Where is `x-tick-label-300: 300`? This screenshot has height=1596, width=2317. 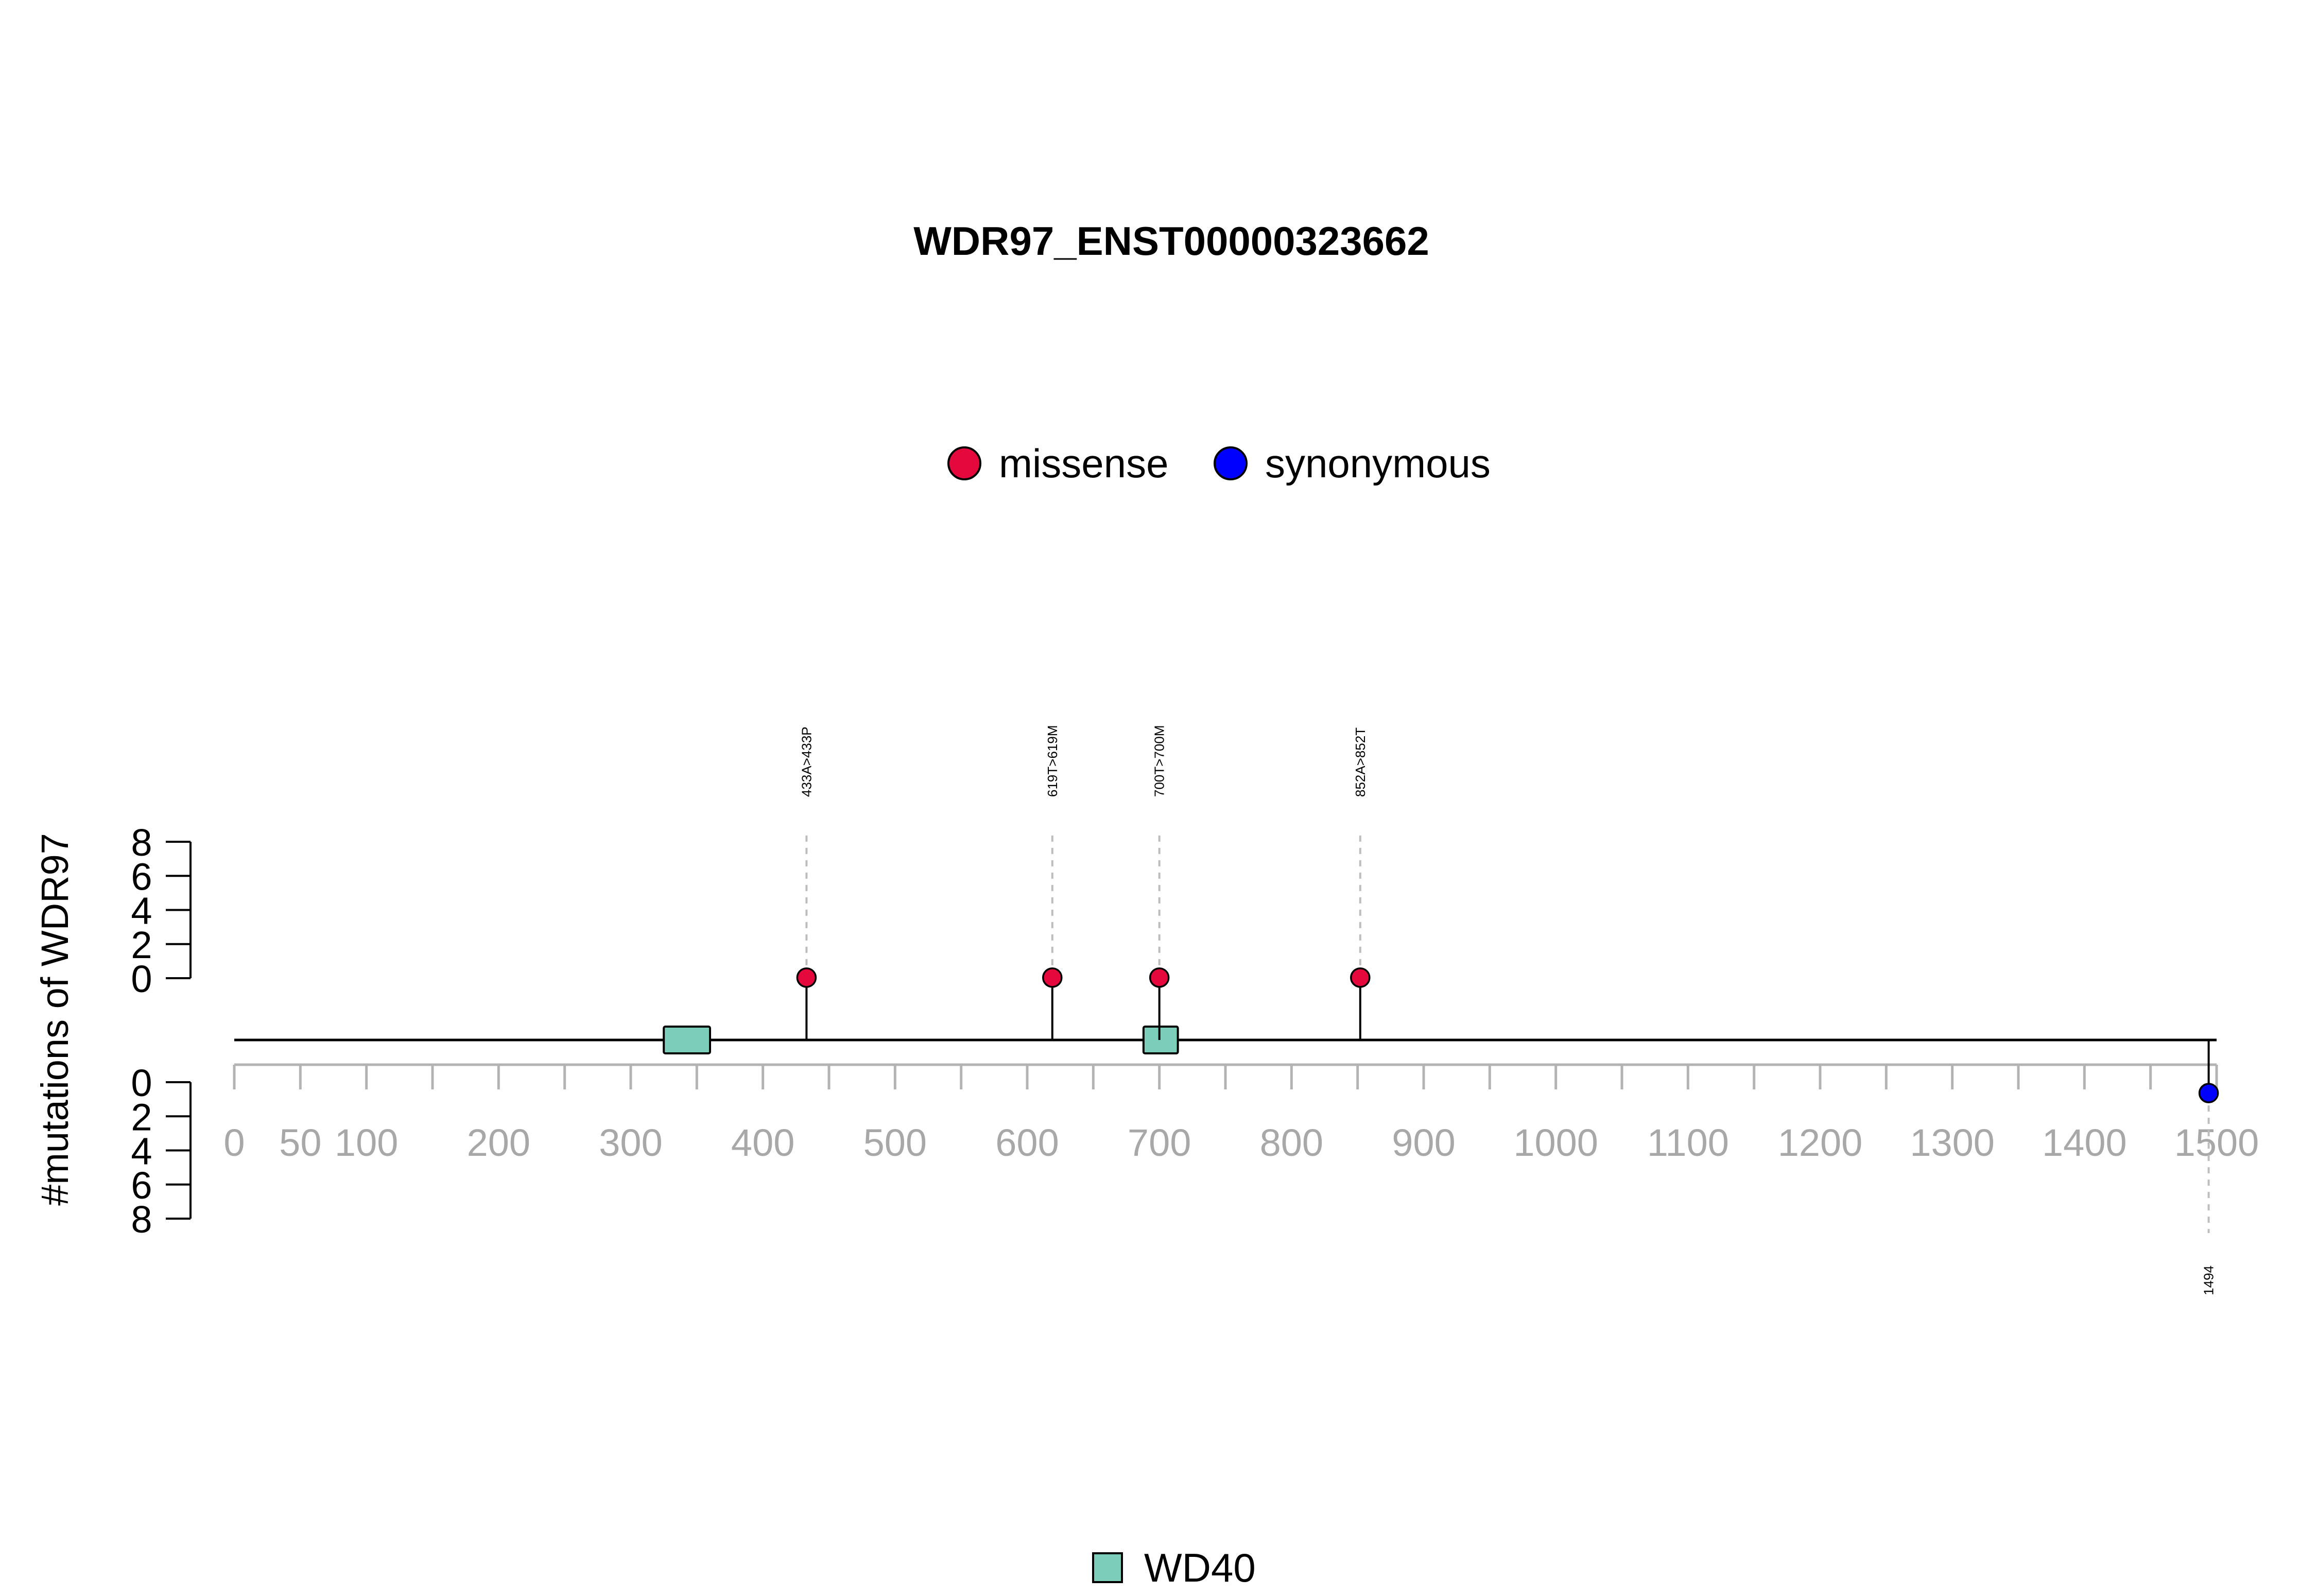 x-tick-label-300: 300 is located at coordinates (630, 1142).